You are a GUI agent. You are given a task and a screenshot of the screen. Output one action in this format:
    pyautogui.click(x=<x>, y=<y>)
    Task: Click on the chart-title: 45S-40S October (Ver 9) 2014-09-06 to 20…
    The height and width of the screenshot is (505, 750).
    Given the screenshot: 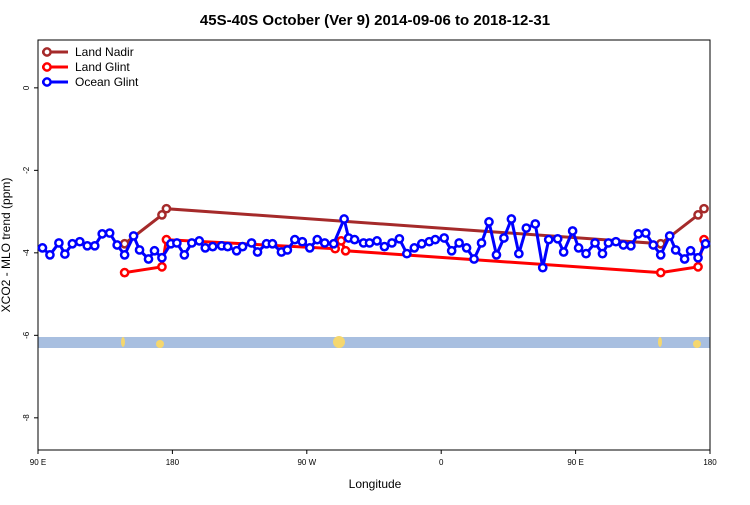 What is the action you would take?
    pyautogui.click(x=375, y=20)
    